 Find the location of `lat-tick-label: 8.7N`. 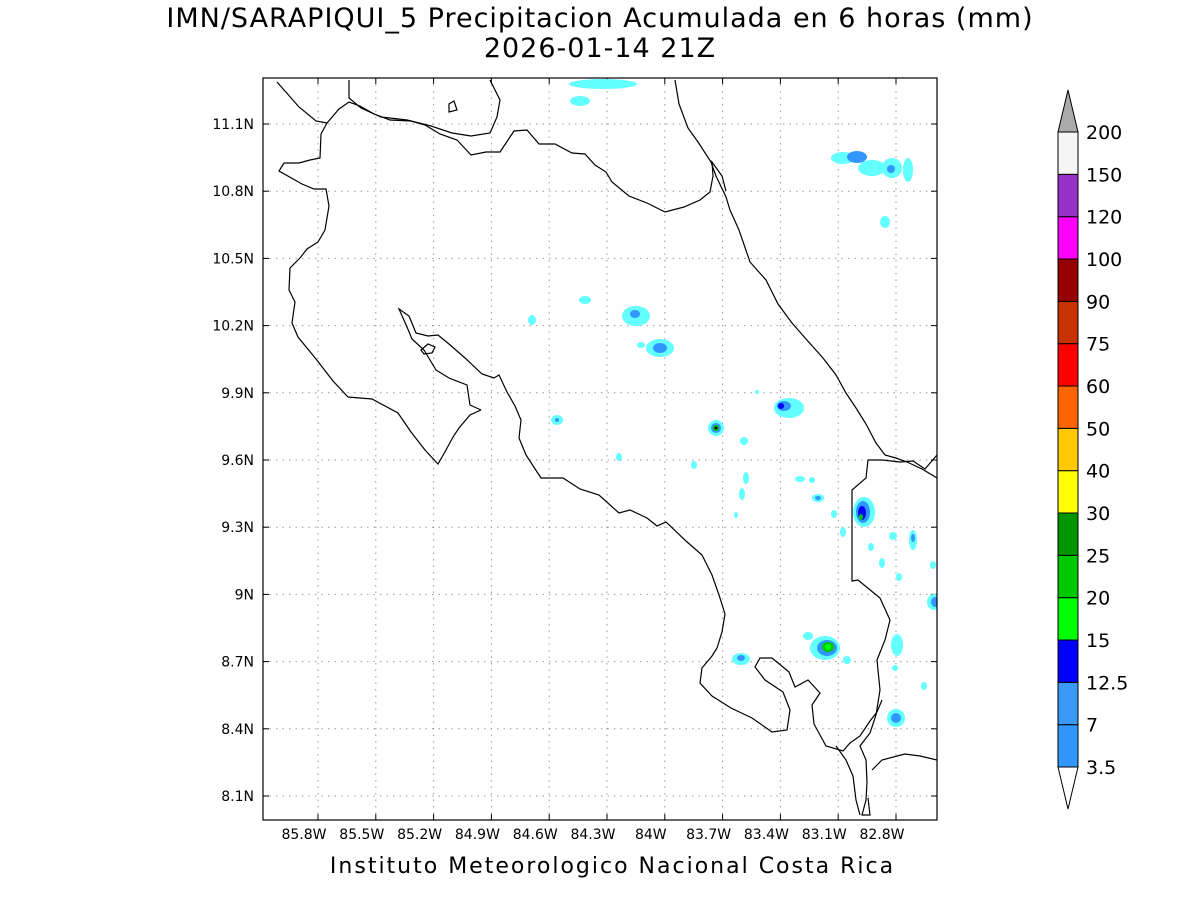

lat-tick-label: 8.7N is located at coordinates (237, 663).